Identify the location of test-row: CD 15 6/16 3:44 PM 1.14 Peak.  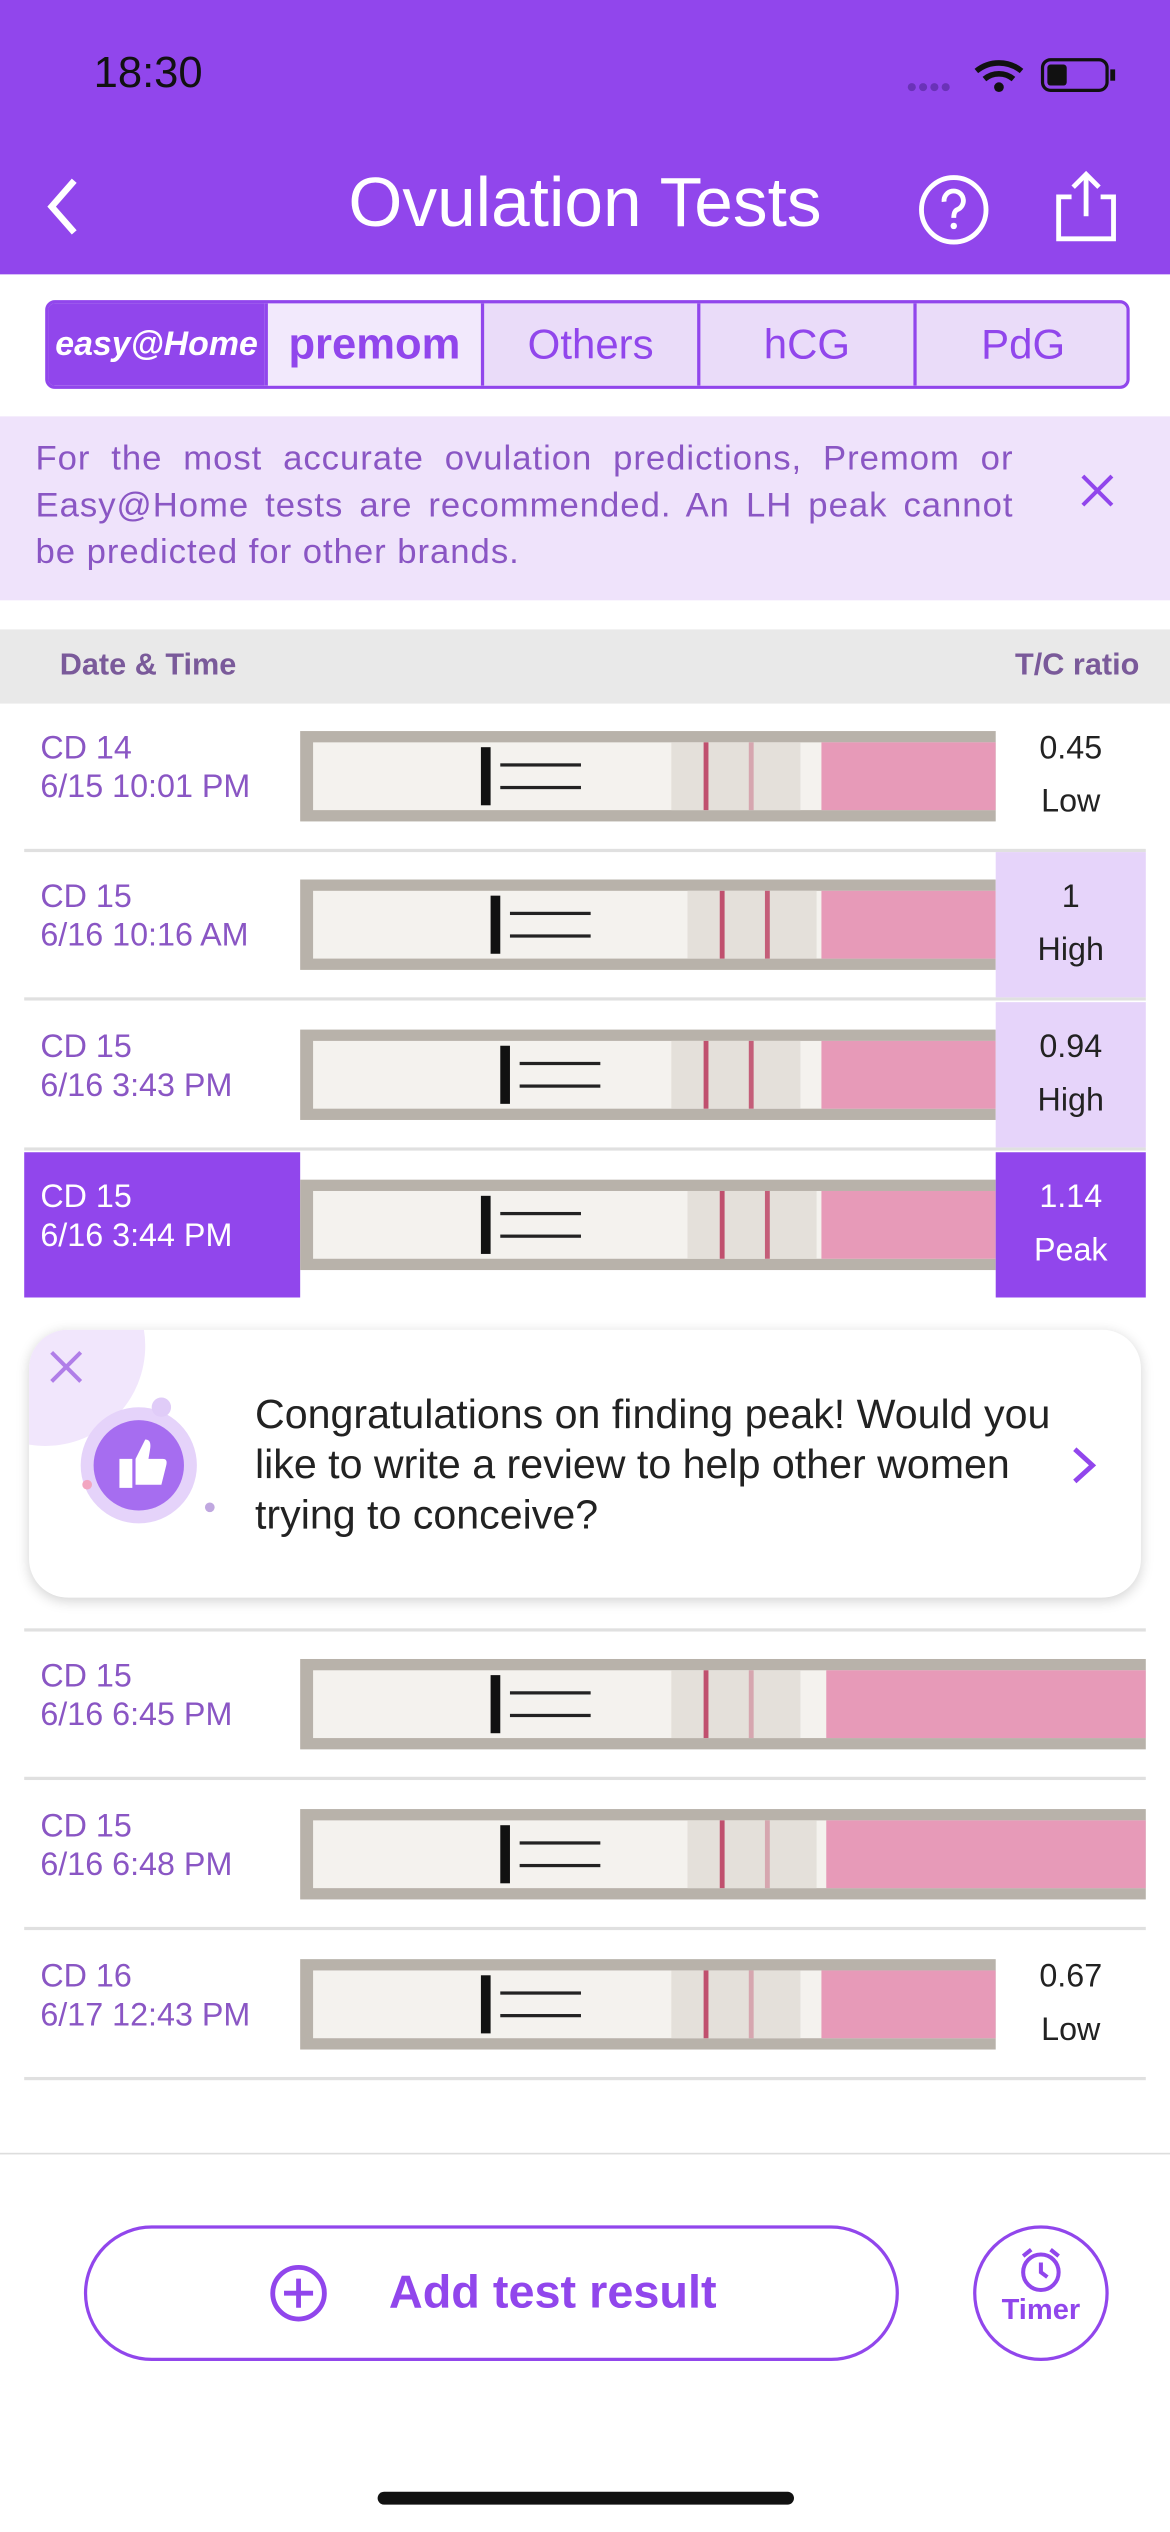
(585, 1226).